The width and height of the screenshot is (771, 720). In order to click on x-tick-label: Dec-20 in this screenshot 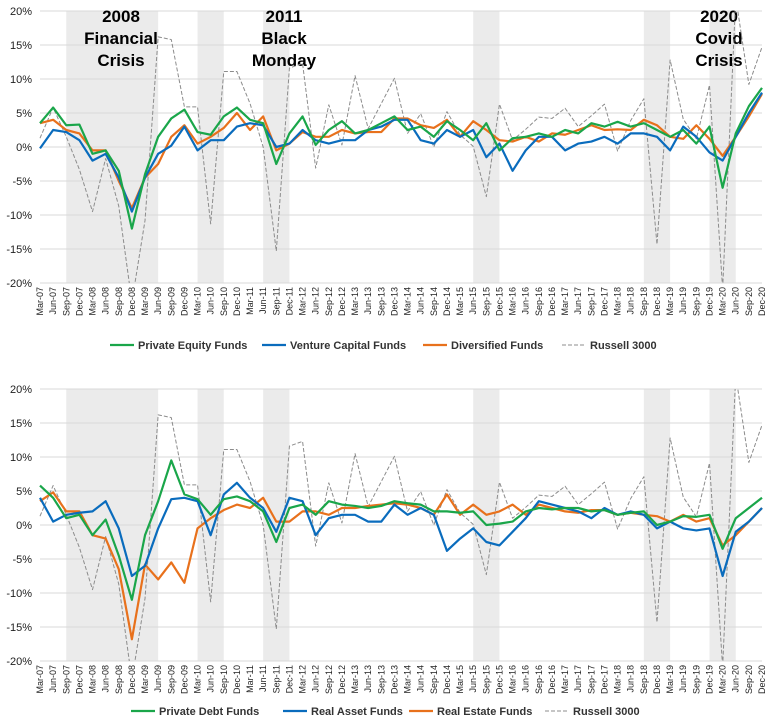, I will do `click(762, 679)`.